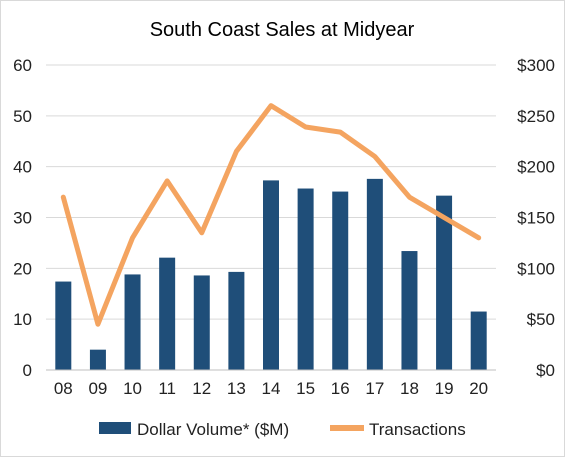 This screenshot has width=565, height=457. Describe the element at coordinates (536, 167) in the screenshot. I see `right-tick-label: $200` at that location.